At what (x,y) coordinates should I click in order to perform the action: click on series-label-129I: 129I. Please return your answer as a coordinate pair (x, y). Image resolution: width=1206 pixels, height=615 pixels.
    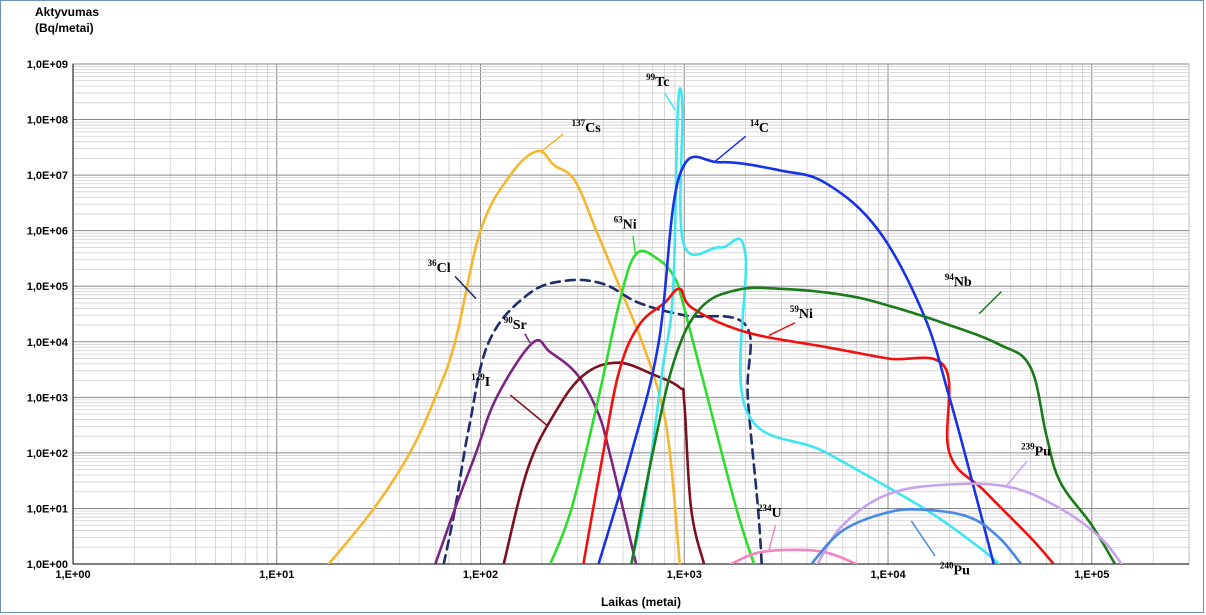
    Looking at the image, I should click on (480, 381).